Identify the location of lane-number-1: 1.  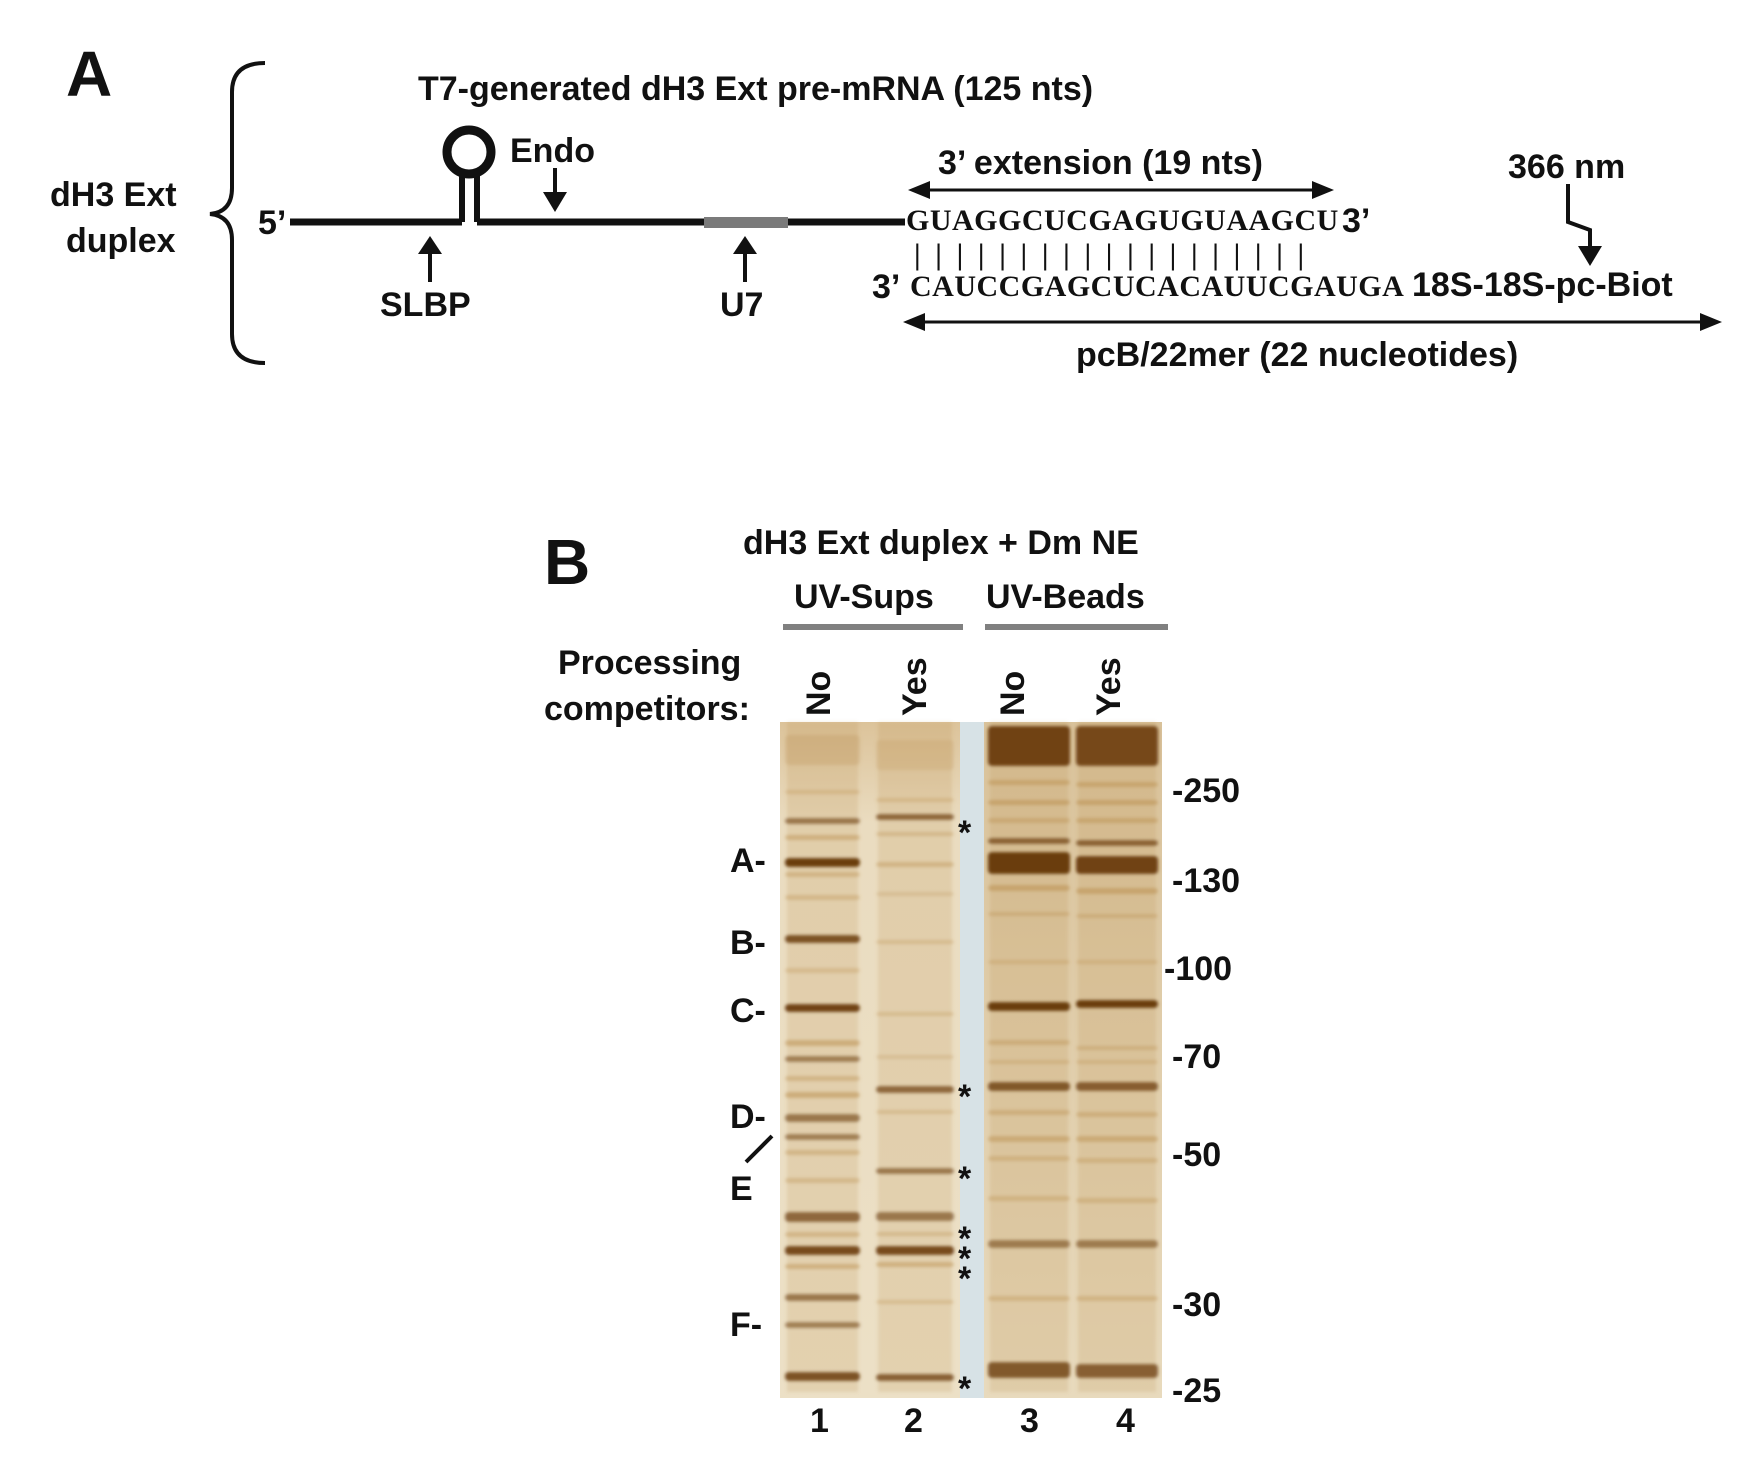
(819, 1421).